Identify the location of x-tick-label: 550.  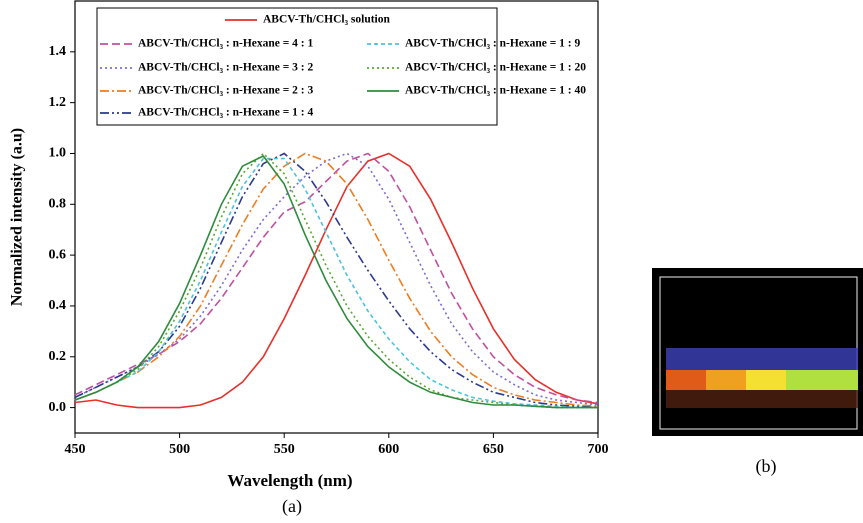
(284, 449).